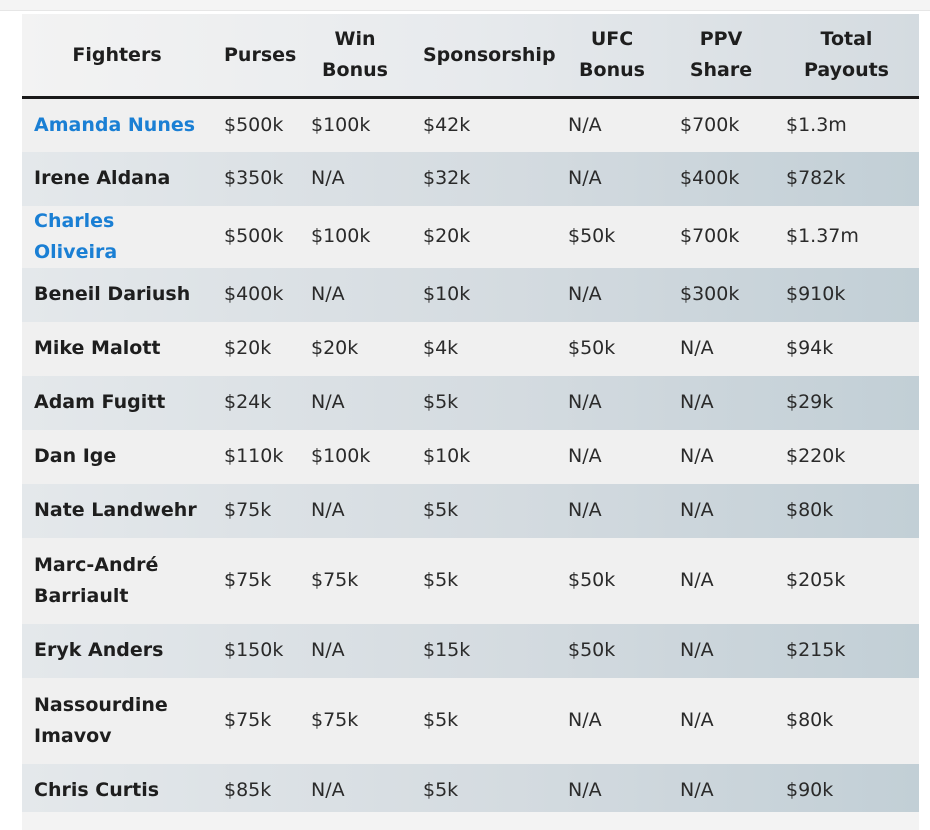 This screenshot has height=830, width=930. I want to click on purse-cell: $400k, so click(254, 294).